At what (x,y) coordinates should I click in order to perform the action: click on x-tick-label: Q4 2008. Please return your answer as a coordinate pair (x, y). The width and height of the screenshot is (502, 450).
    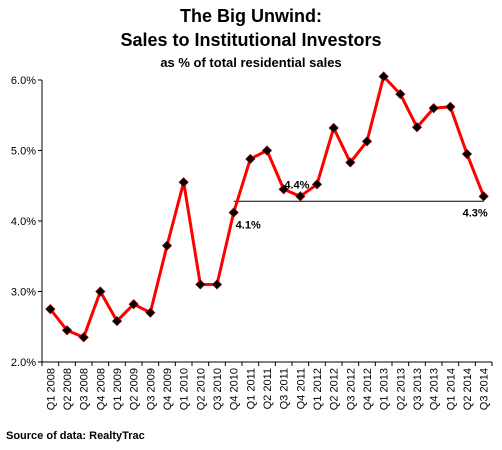
    Looking at the image, I should click on (101, 389).